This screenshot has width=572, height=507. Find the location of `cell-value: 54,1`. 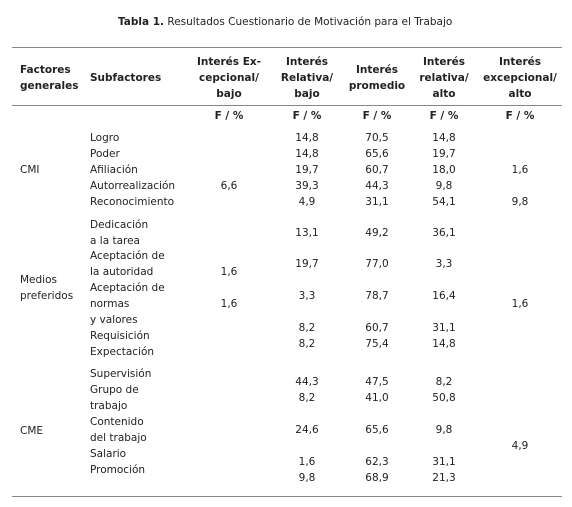

cell-value: 54,1 is located at coordinates (444, 202).